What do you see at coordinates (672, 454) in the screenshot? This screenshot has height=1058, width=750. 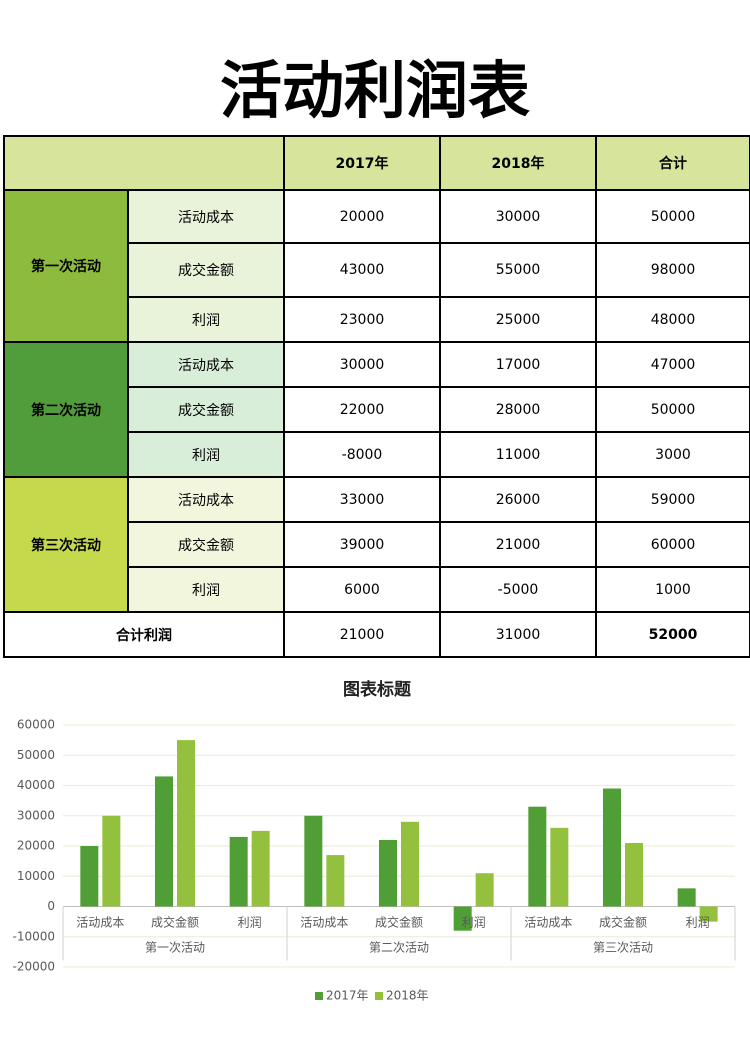 I see `cell-value: 3000` at bounding box center [672, 454].